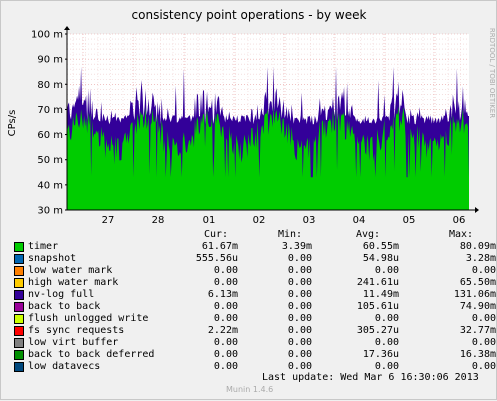  I want to click on y-tick-label: 80 m, so click(50, 85).